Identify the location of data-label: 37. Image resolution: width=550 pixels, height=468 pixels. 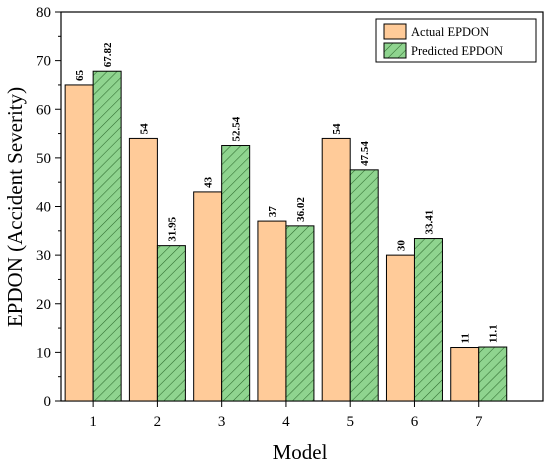
(273, 212).